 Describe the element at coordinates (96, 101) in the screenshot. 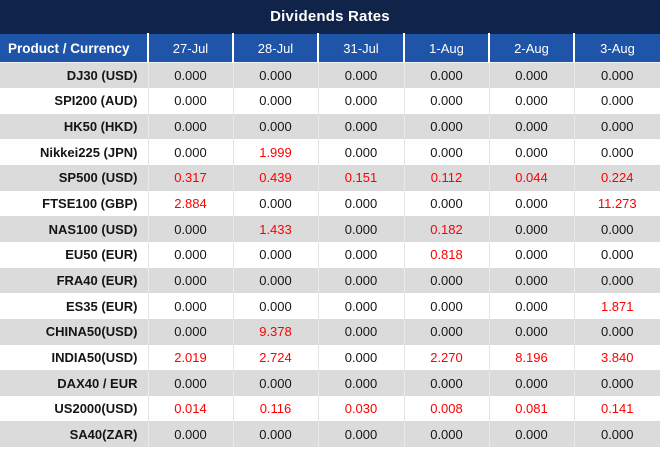

I see `product-cell: SPI200 (AUD)` at that location.